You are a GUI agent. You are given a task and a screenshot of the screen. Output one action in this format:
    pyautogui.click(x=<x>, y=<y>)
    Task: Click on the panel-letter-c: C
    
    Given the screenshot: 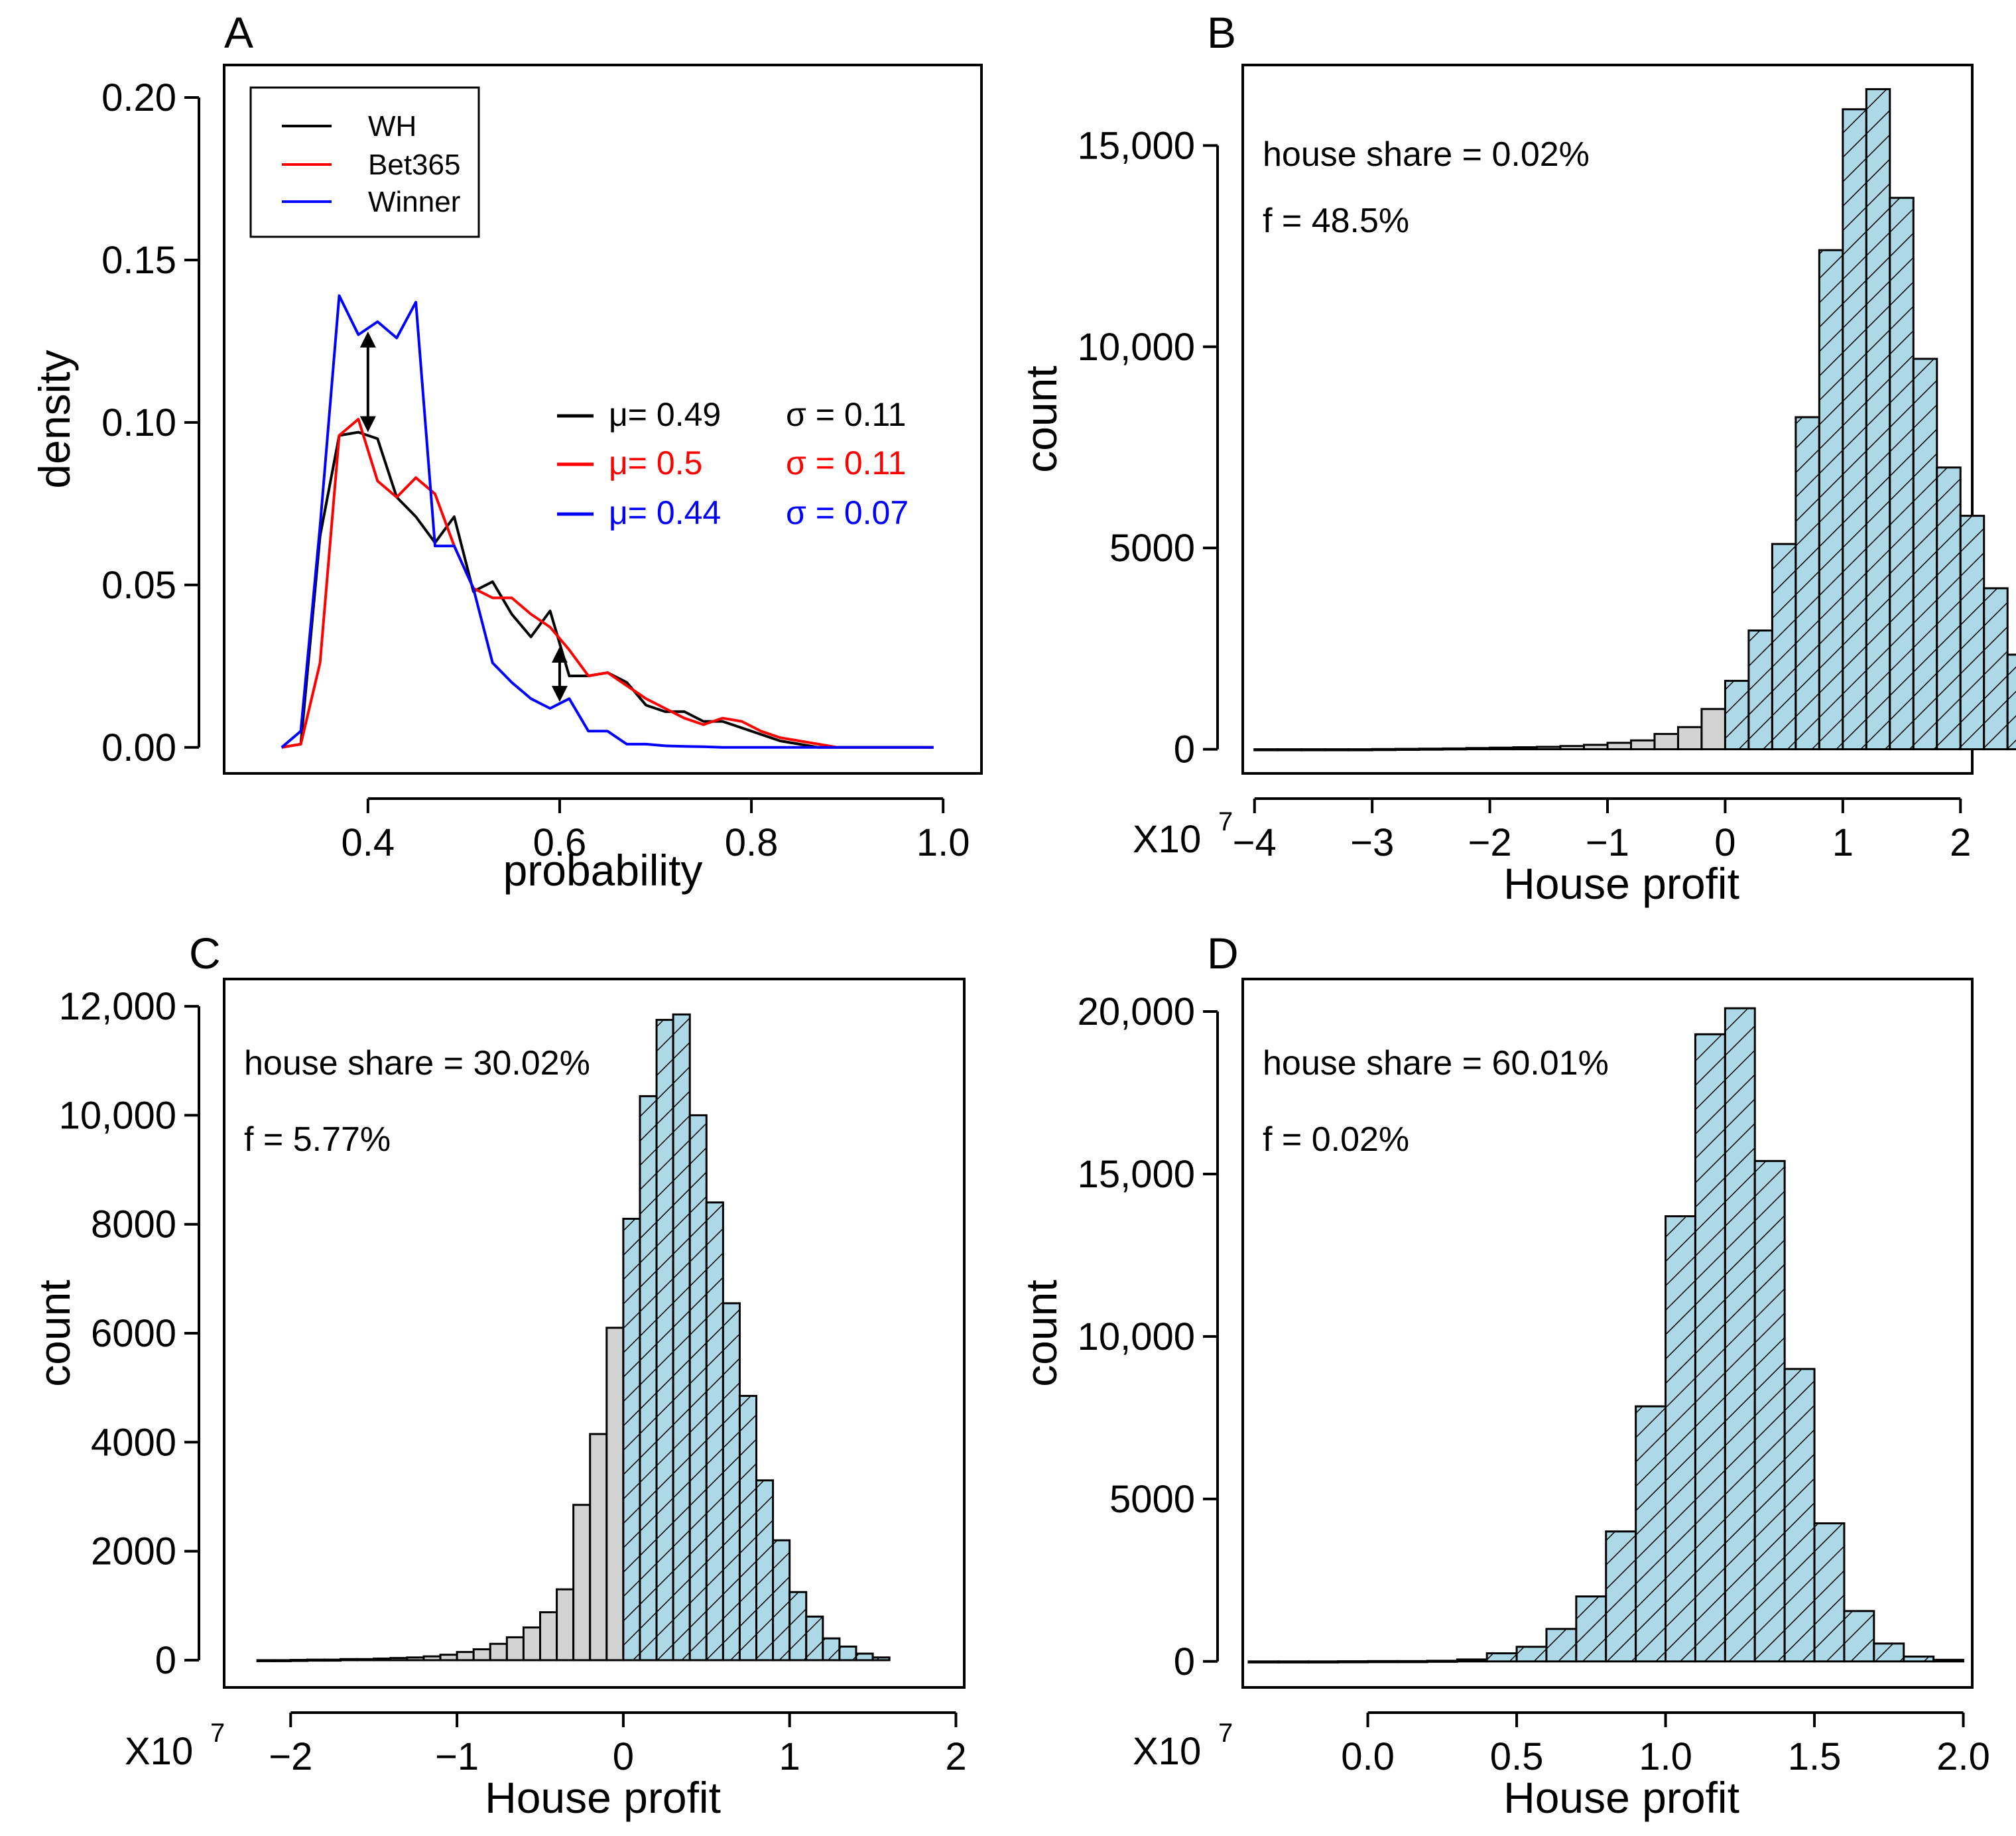 What is the action you would take?
    pyautogui.click(x=205, y=953)
    